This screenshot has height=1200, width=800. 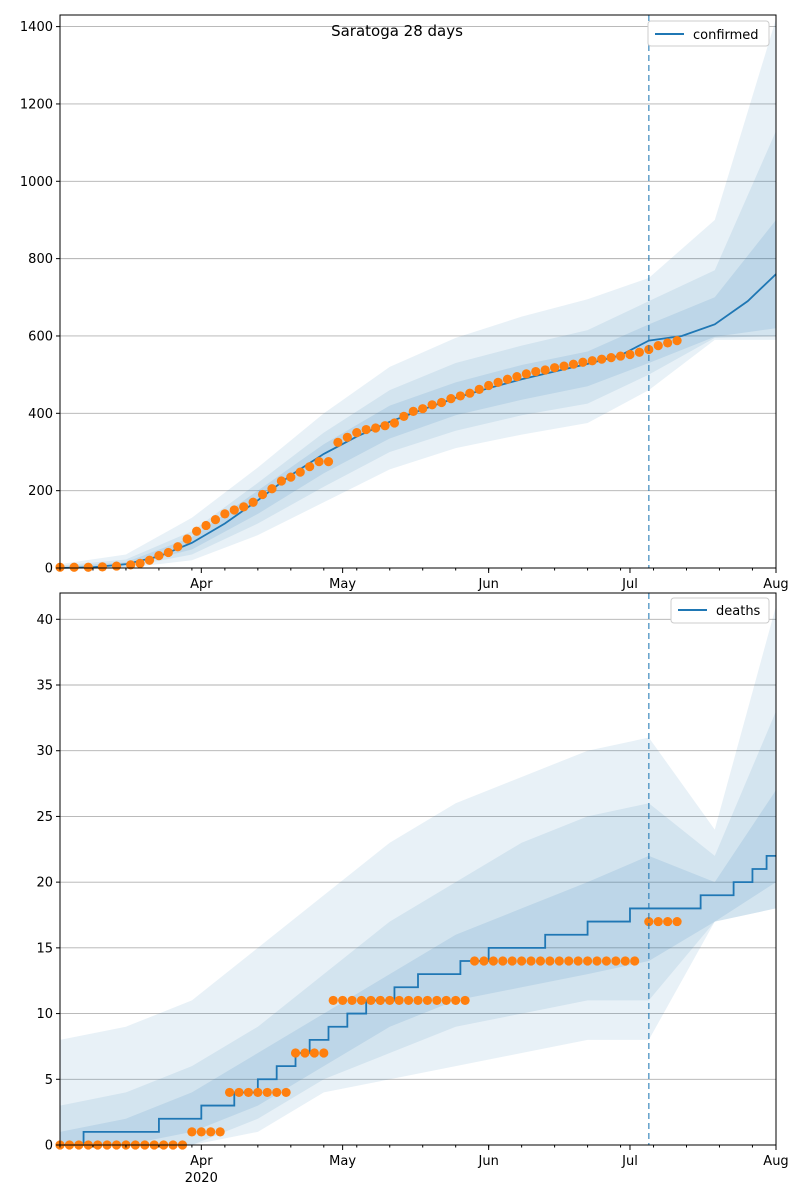 What do you see at coordinates (44, 1014) in the screenshot?
I see `y-tick-label: 10` at bounding box center [44, 1014].